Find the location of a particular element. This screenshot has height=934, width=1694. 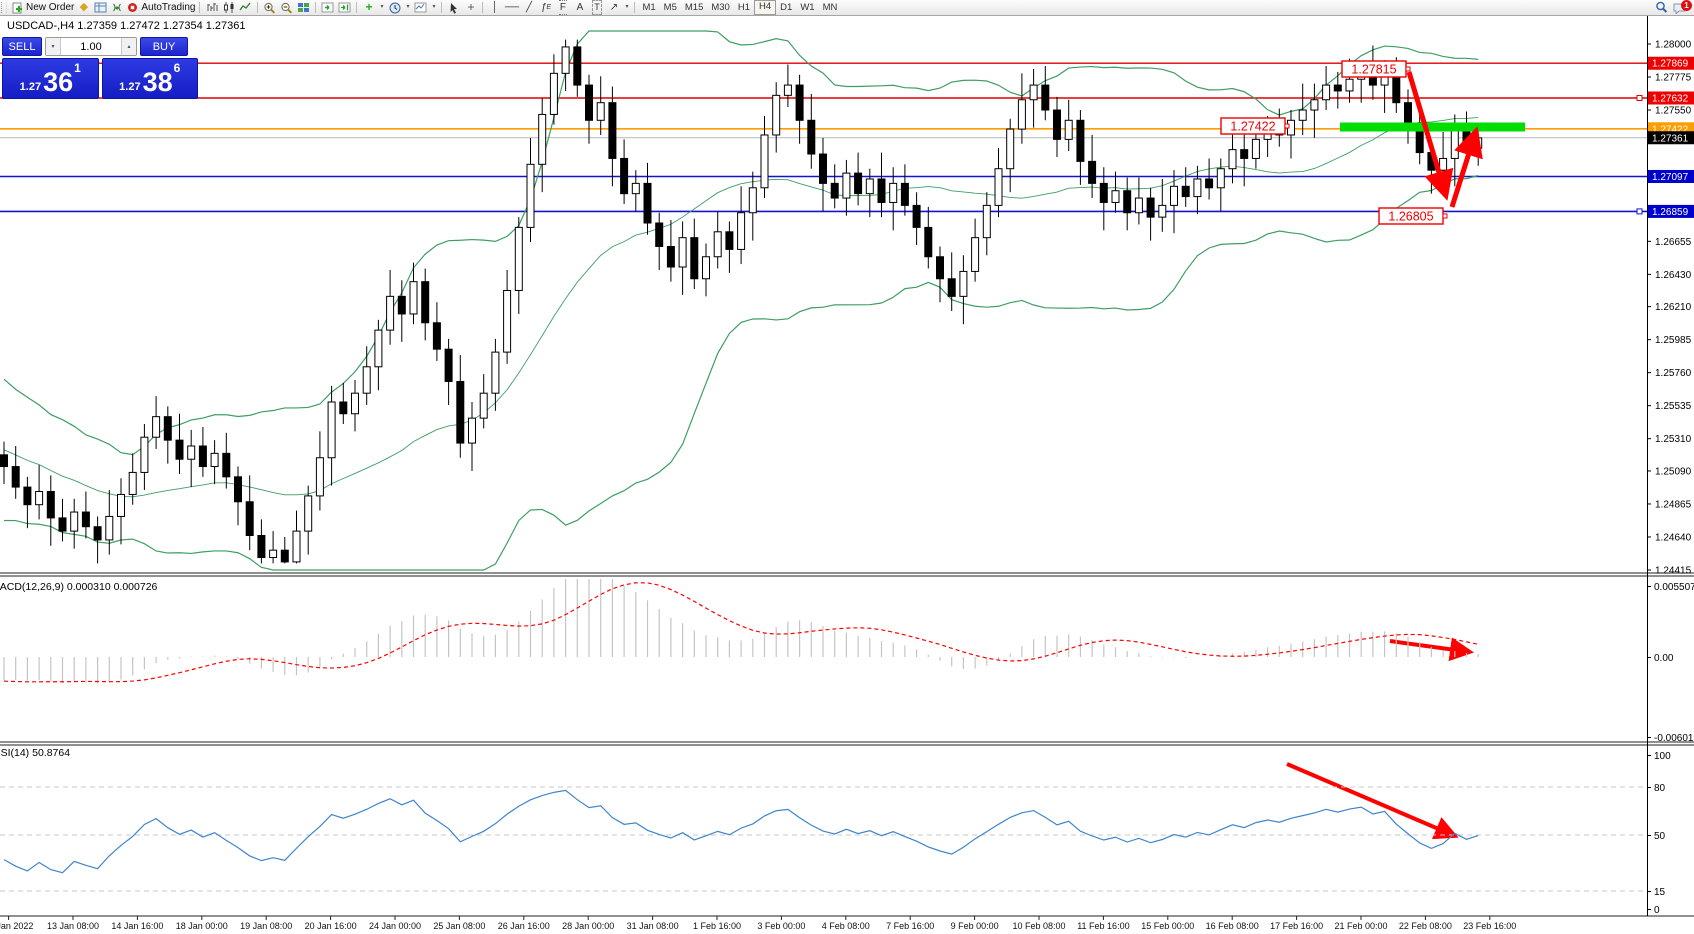

timeframe-mn: MN is located at coordinates (830, 7).